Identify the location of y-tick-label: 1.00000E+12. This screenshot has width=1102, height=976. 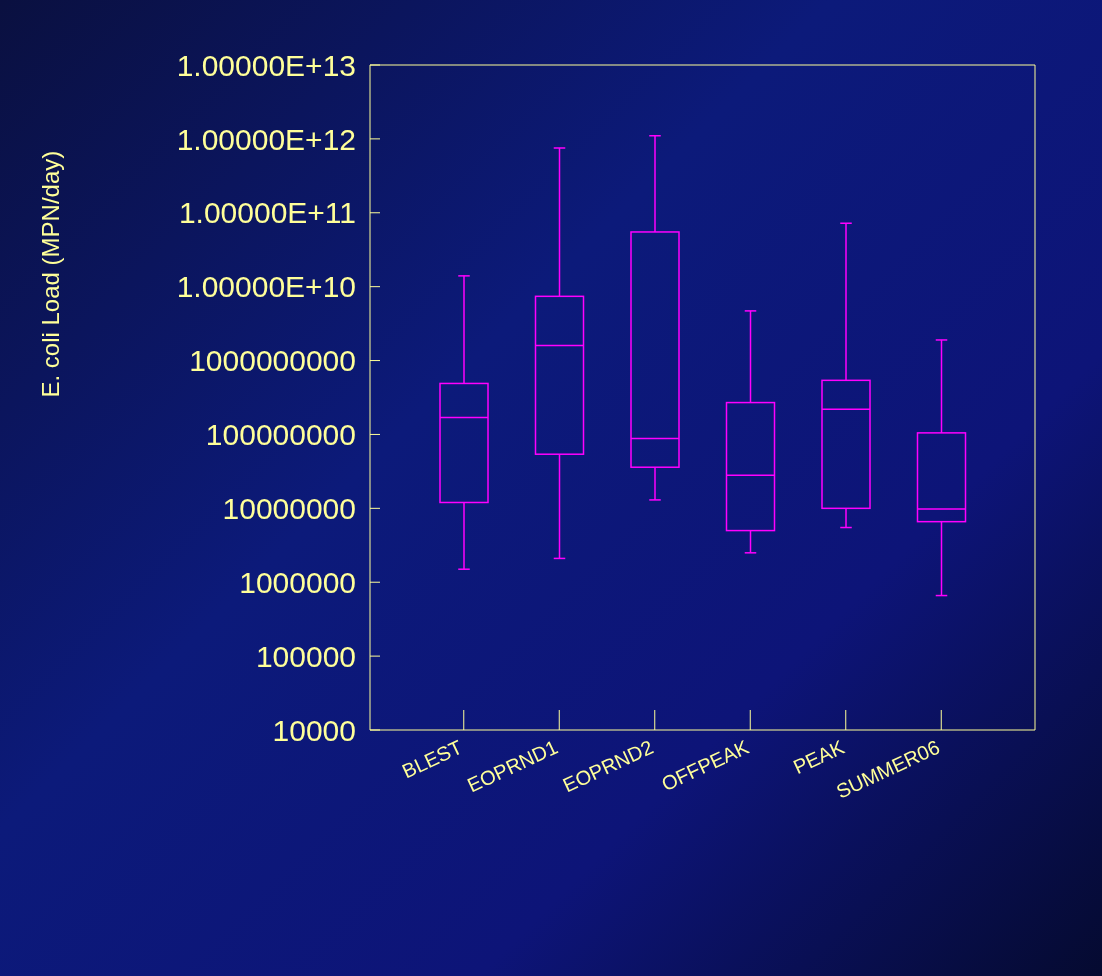
(266, 139).